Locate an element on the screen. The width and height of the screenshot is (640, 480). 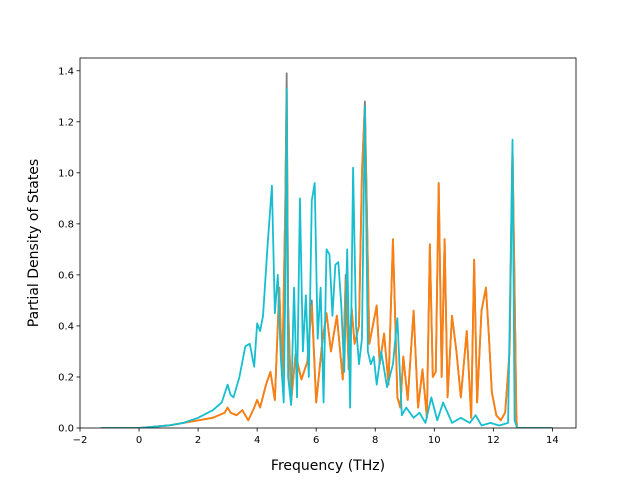
x-tick-label: 10 is located at coordinates (434, 440).